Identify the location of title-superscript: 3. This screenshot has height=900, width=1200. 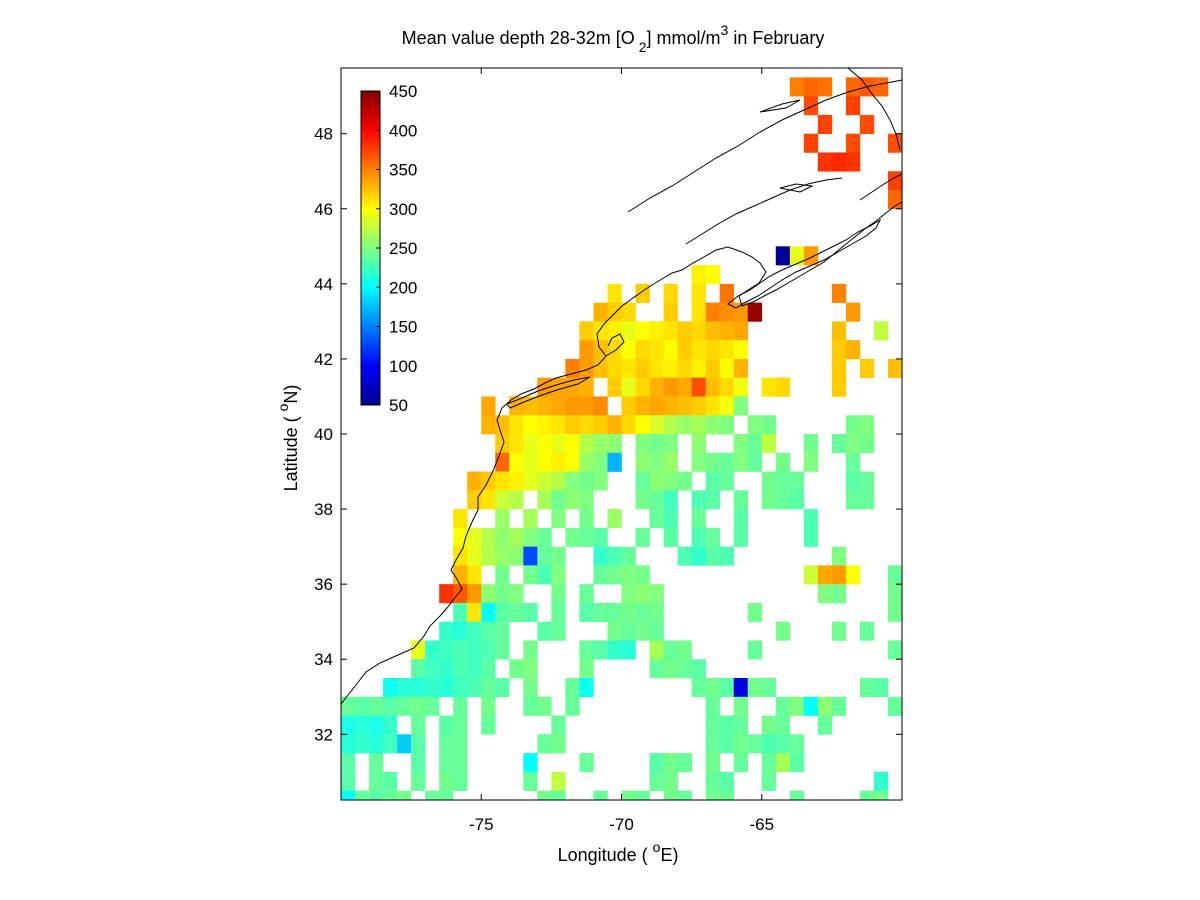
(725, 30).